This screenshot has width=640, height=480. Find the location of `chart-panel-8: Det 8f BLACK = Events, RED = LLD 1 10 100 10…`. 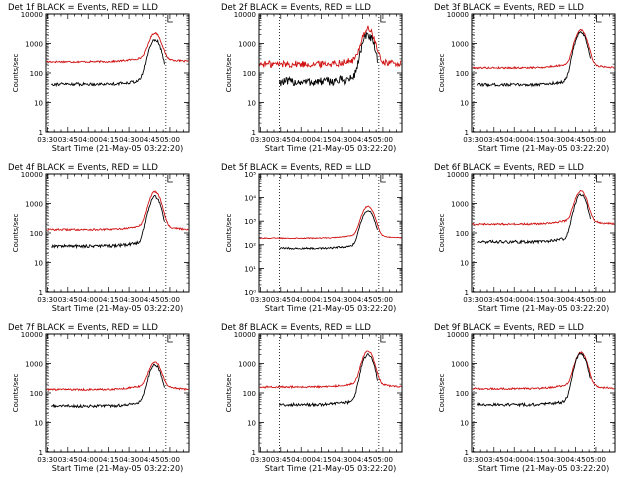

chart-panel-8: Det 8f BLACK = Events, RED = LLD 1 10 100 10… is located at coordinates (312, 398).